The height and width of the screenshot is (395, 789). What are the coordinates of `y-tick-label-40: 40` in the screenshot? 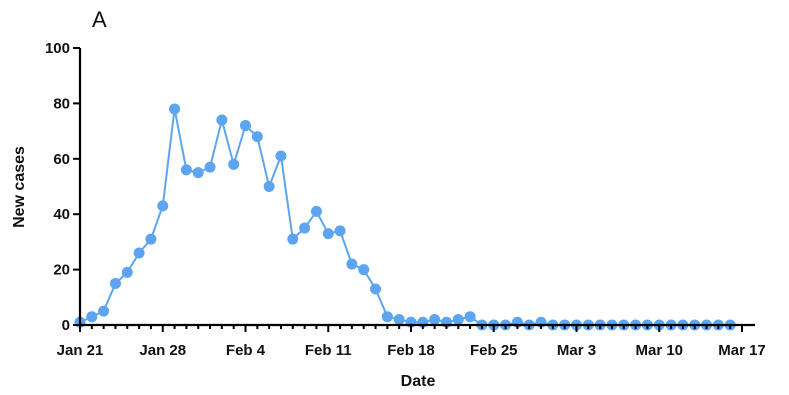 It's located at (61, 214).